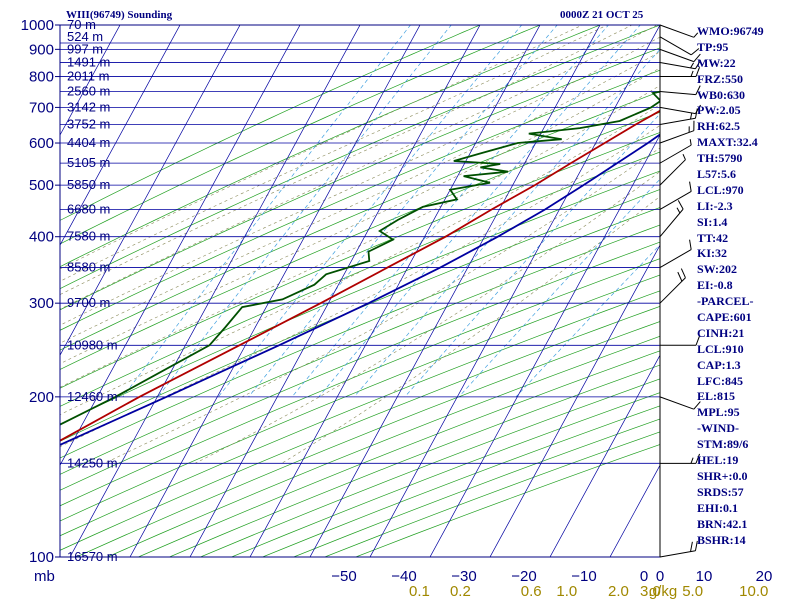 This screenshot has height=600, width=800. What do you see at coordinates (92, 344) in the screenshot?
I see `height-label: 10980 m` at bounding box center [92, 344].